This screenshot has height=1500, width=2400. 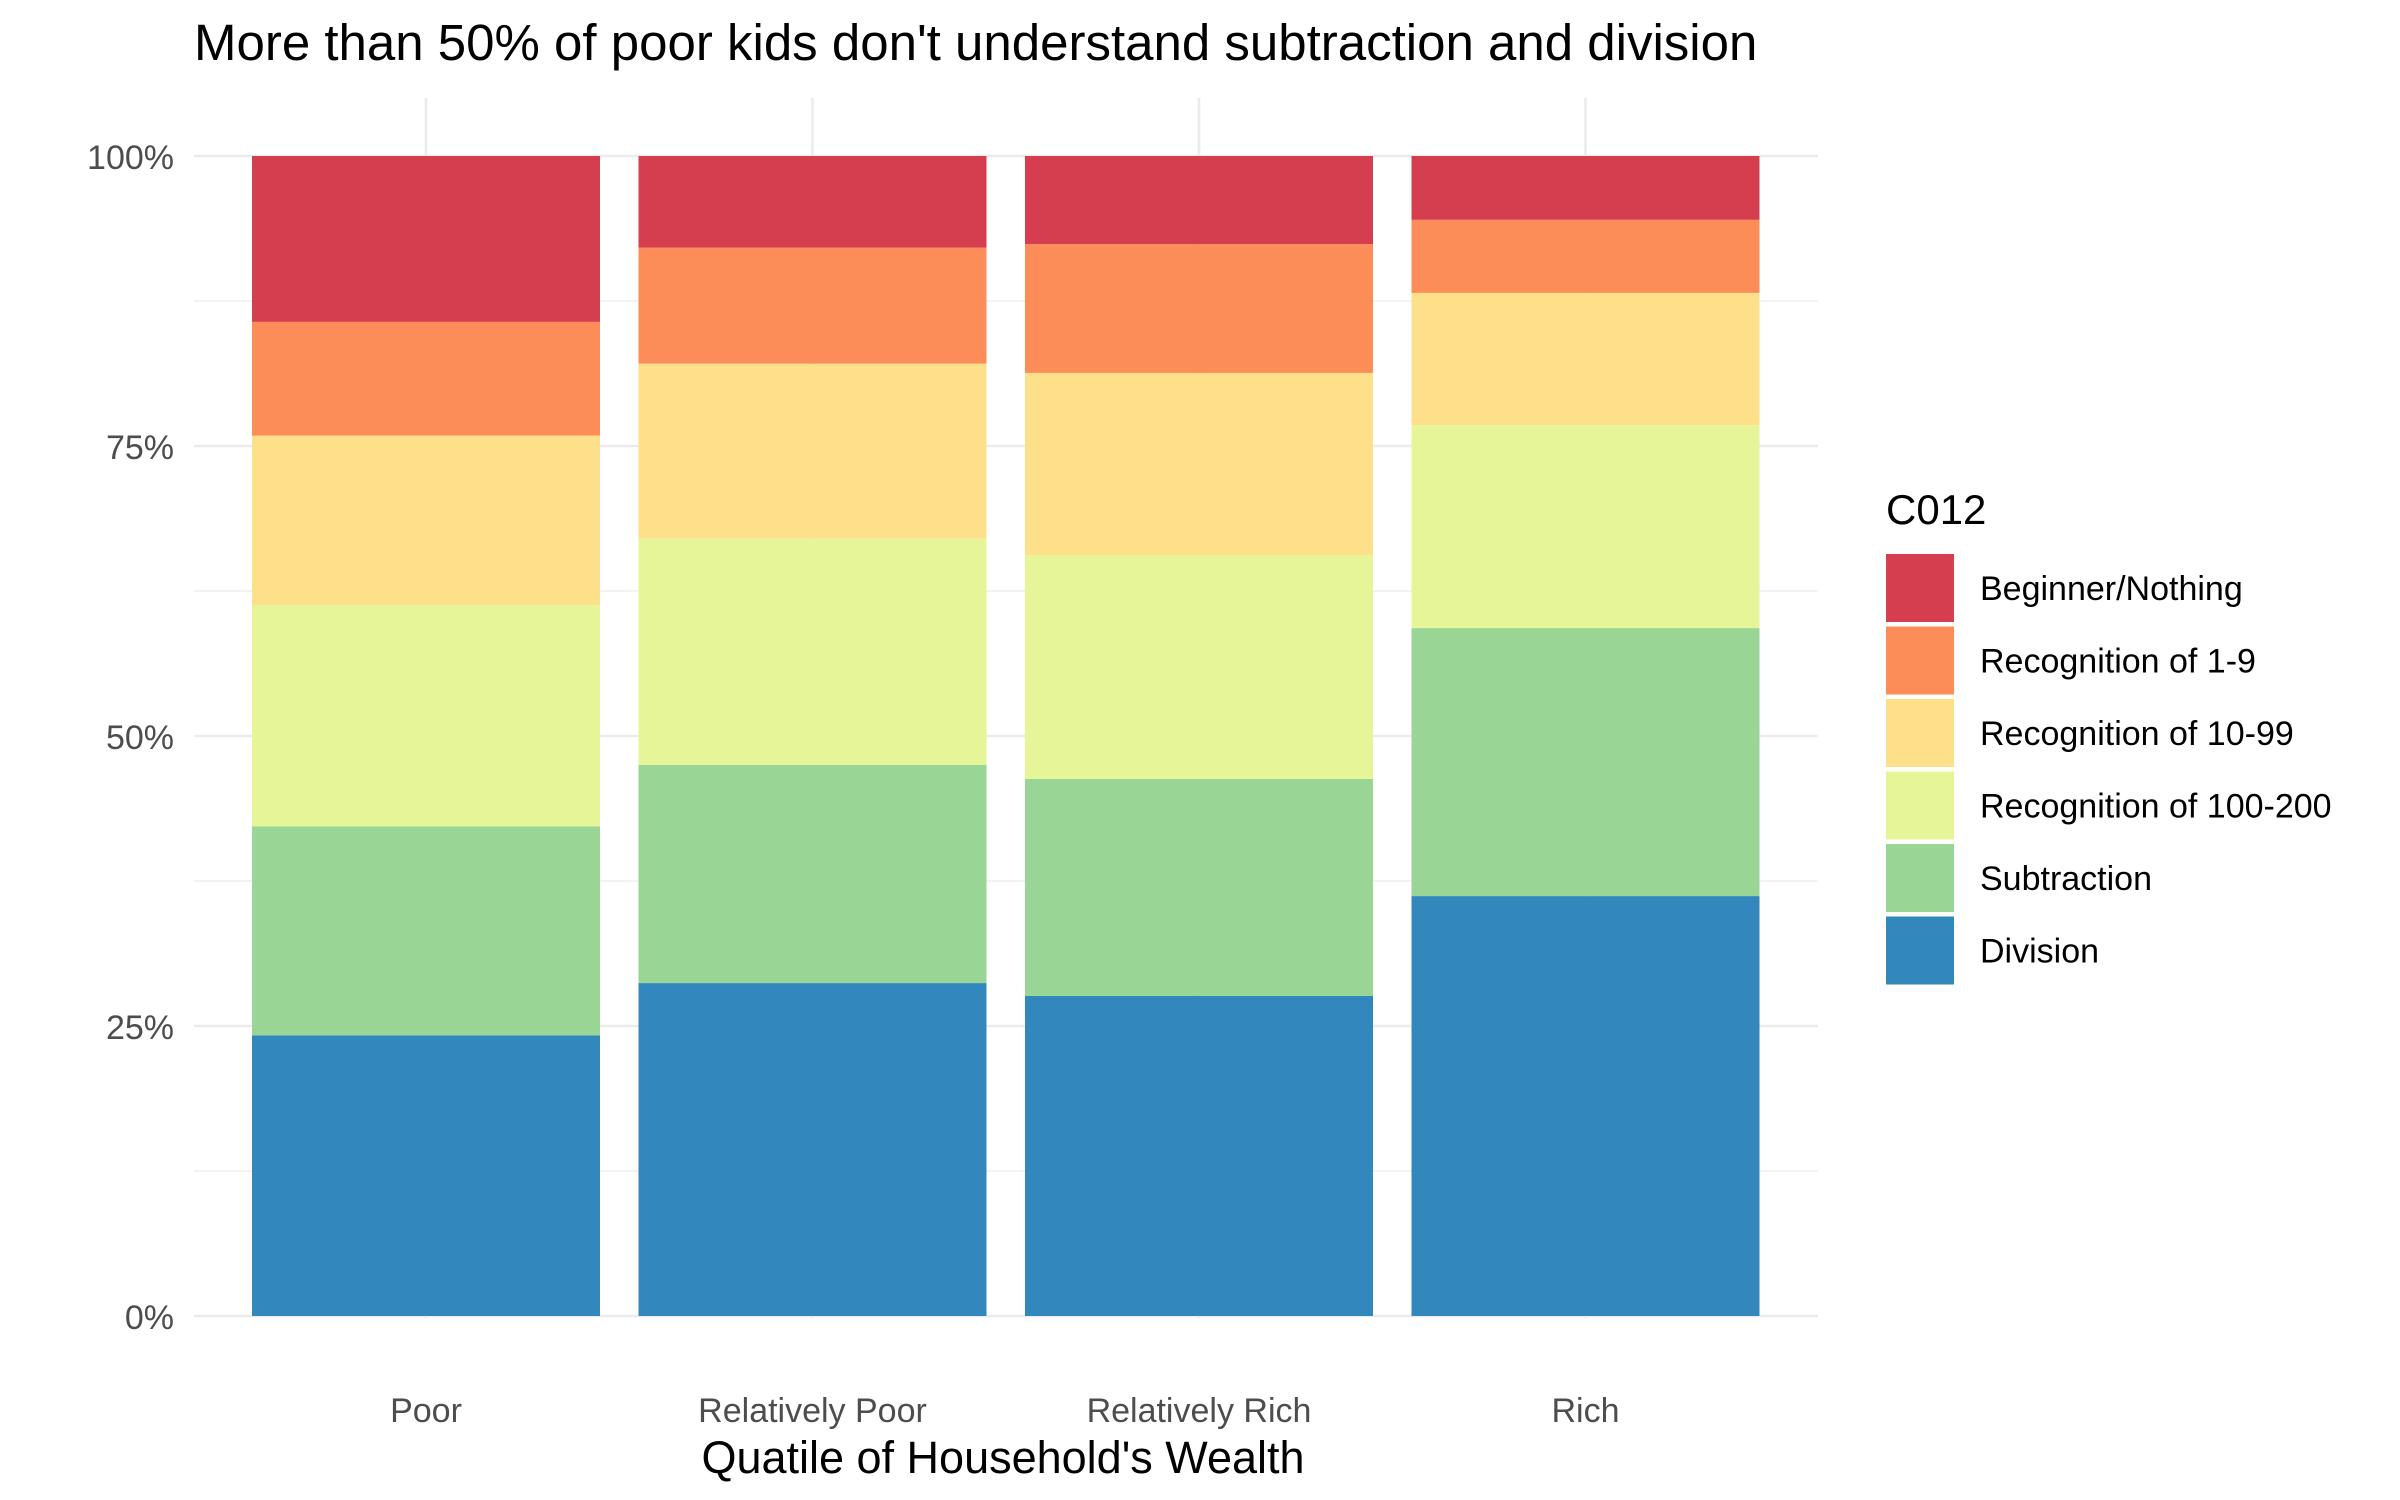 What do you see at coordinates (1004, 1411) in the screenshot?
I see `x-axis-ticks: Poor Relatively Poor Relatively Rich Rich` at bounding box center [1004, 1411].